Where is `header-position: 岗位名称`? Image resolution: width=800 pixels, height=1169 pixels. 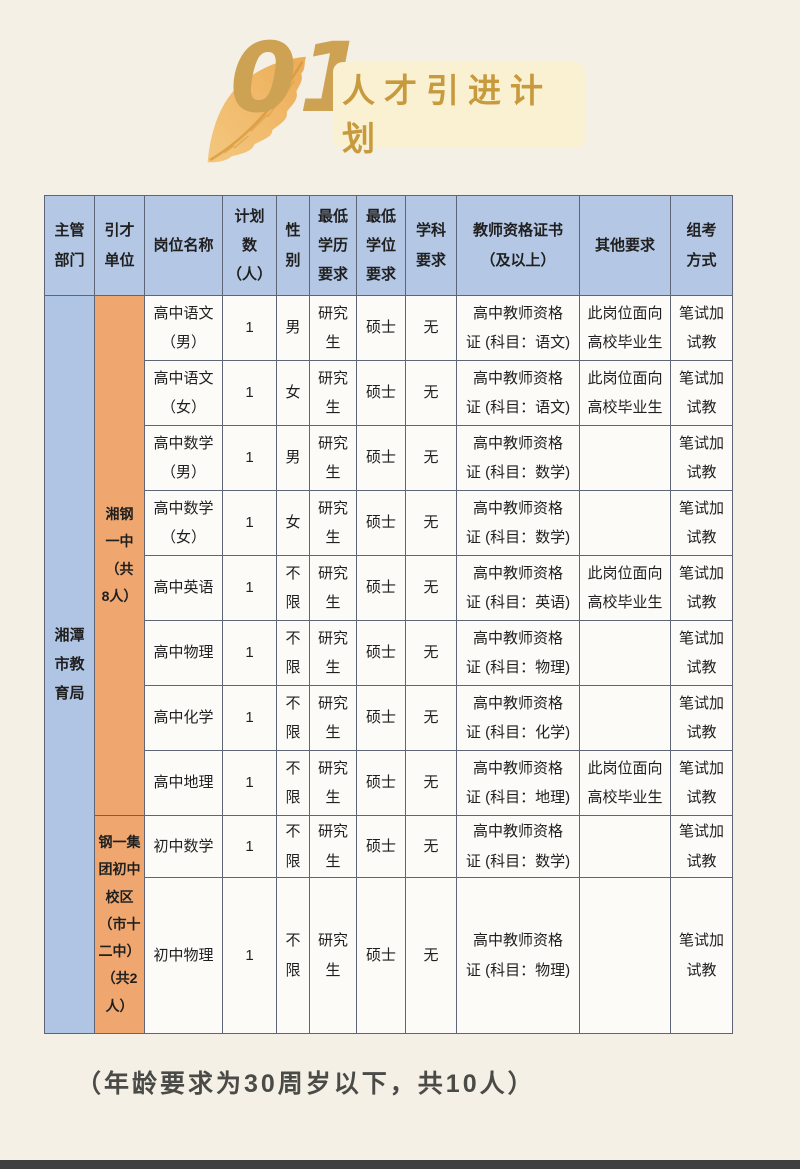
header-position: 岗位名称 is located at coordinates (183, 245).